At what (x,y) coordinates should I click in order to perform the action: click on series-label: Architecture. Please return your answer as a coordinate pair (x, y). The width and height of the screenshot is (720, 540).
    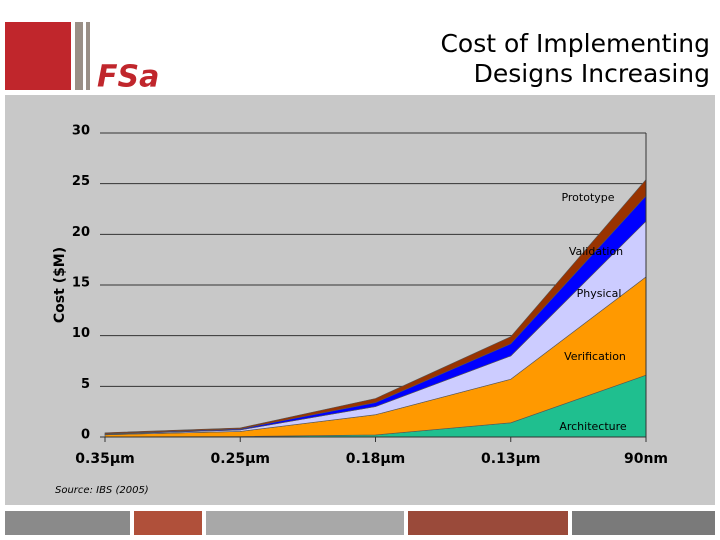
    Looking at the image, I should click on (593, 426).